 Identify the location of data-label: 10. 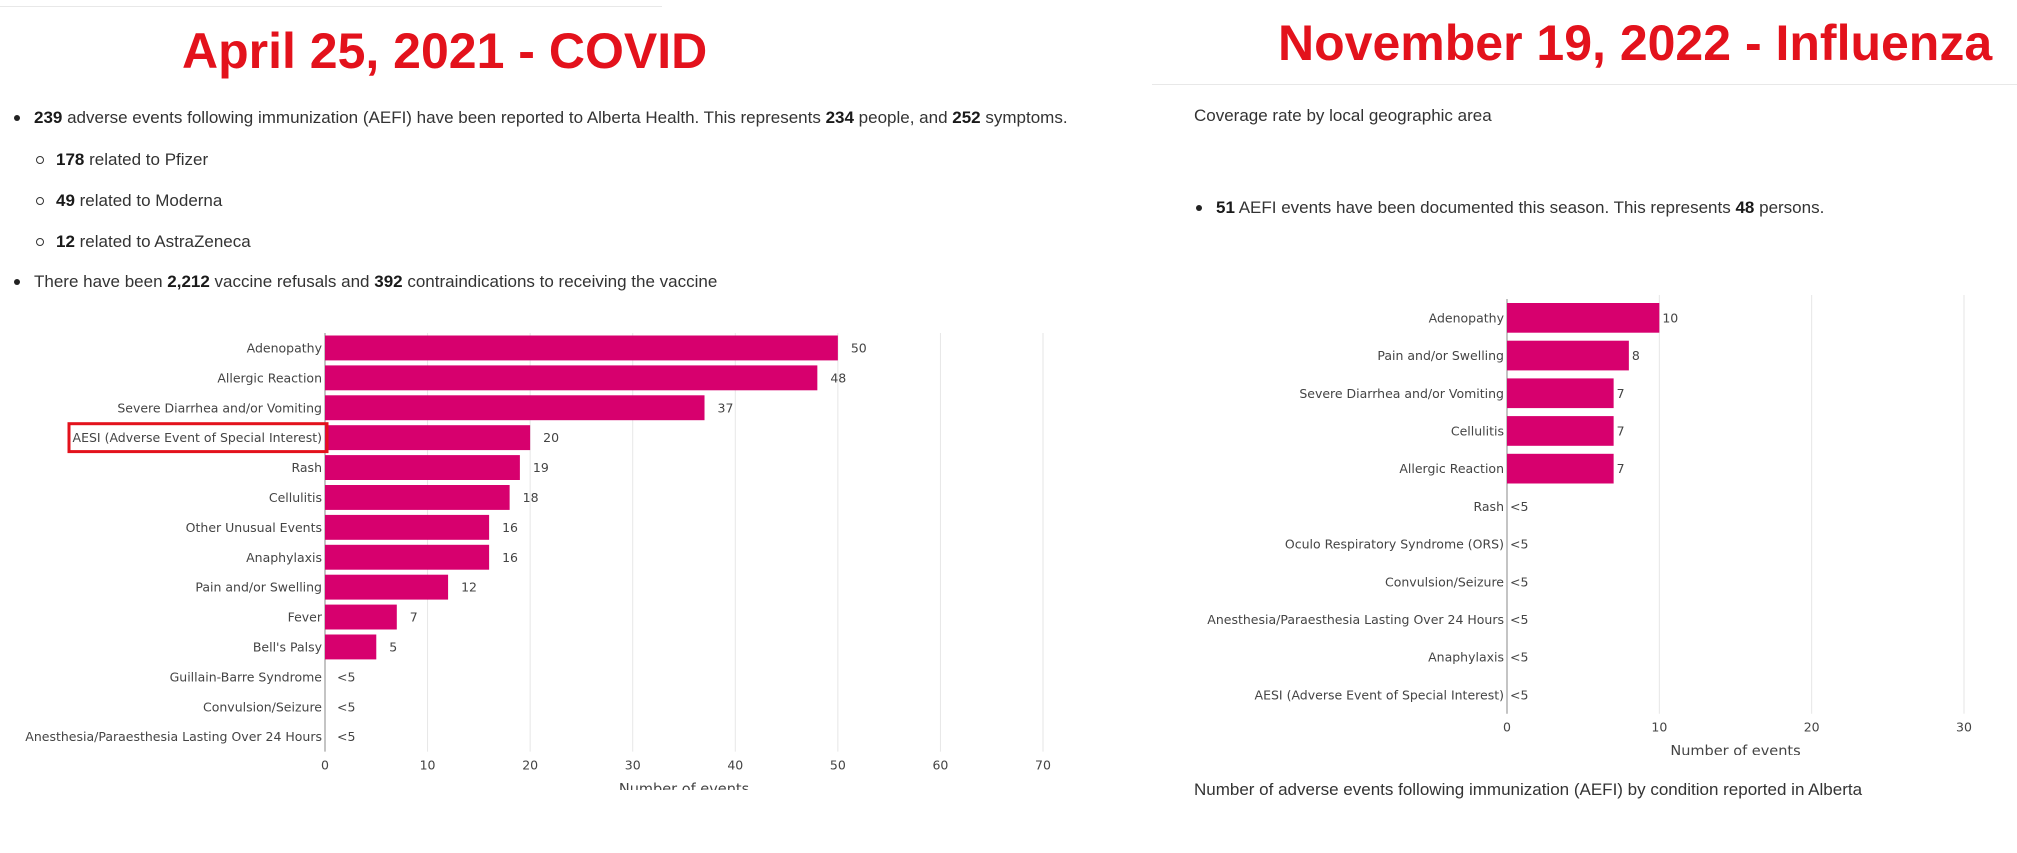
(1670, 317).